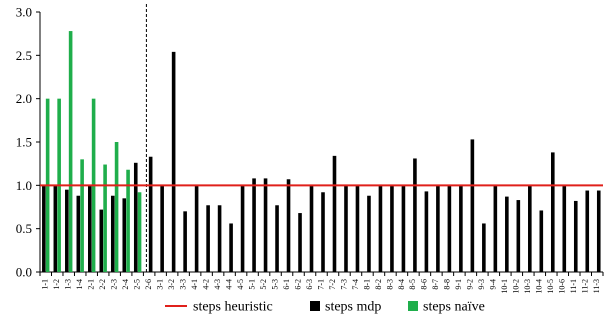  I want to click on x-tick-label: 8-1, so click(366, 284).